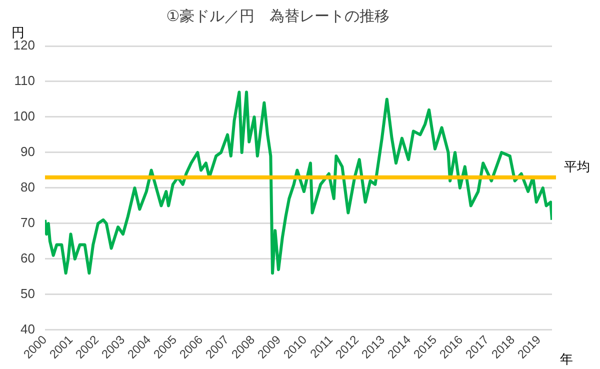 This screenshot has width=600, height=369. What do you see at coordinates (27, 329) in the screenshot?
I see `y-tick-label: 40` at bounding box center [27, 329].